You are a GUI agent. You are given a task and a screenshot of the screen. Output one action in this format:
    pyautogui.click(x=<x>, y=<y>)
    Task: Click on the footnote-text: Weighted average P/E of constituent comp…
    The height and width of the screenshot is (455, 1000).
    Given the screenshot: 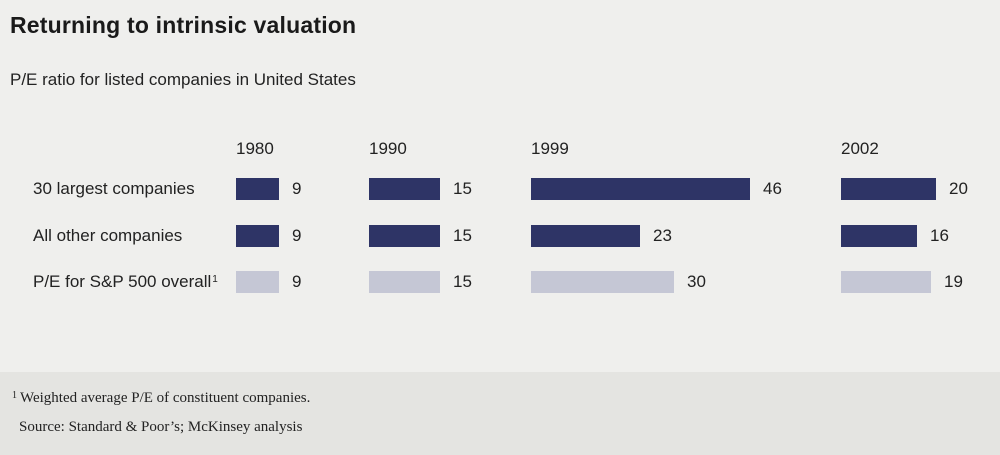 What is the action you would take?
    pyautogui.click(x=165, y=398)
    